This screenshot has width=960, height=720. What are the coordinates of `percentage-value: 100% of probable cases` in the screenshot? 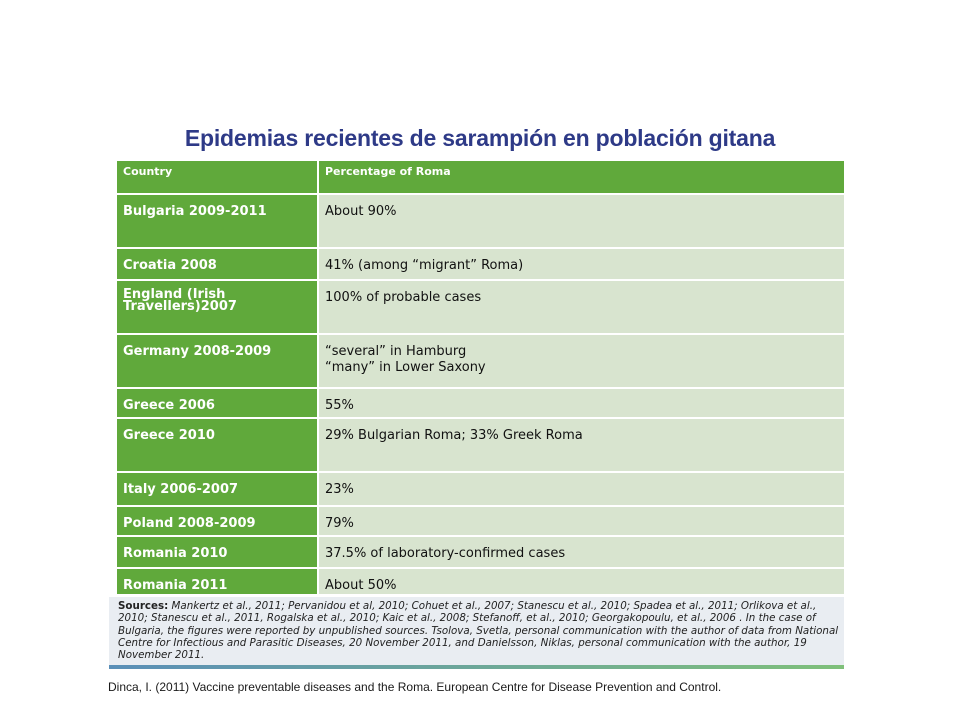 It's located at (403, 297).